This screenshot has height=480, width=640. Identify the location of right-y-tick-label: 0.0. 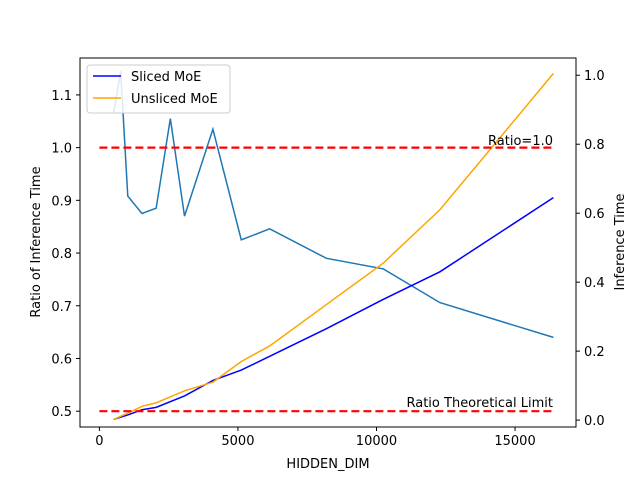
(594, 421).